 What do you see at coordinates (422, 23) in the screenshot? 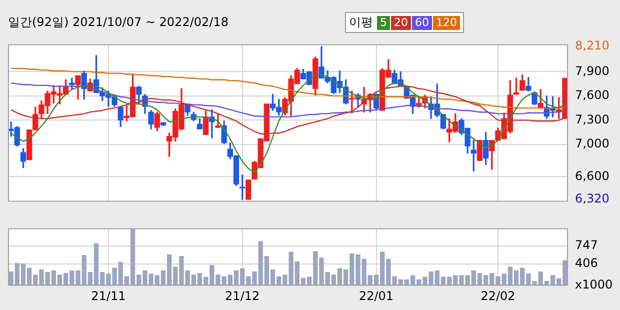
I see `text: 60` at bounding box center [422, 23].